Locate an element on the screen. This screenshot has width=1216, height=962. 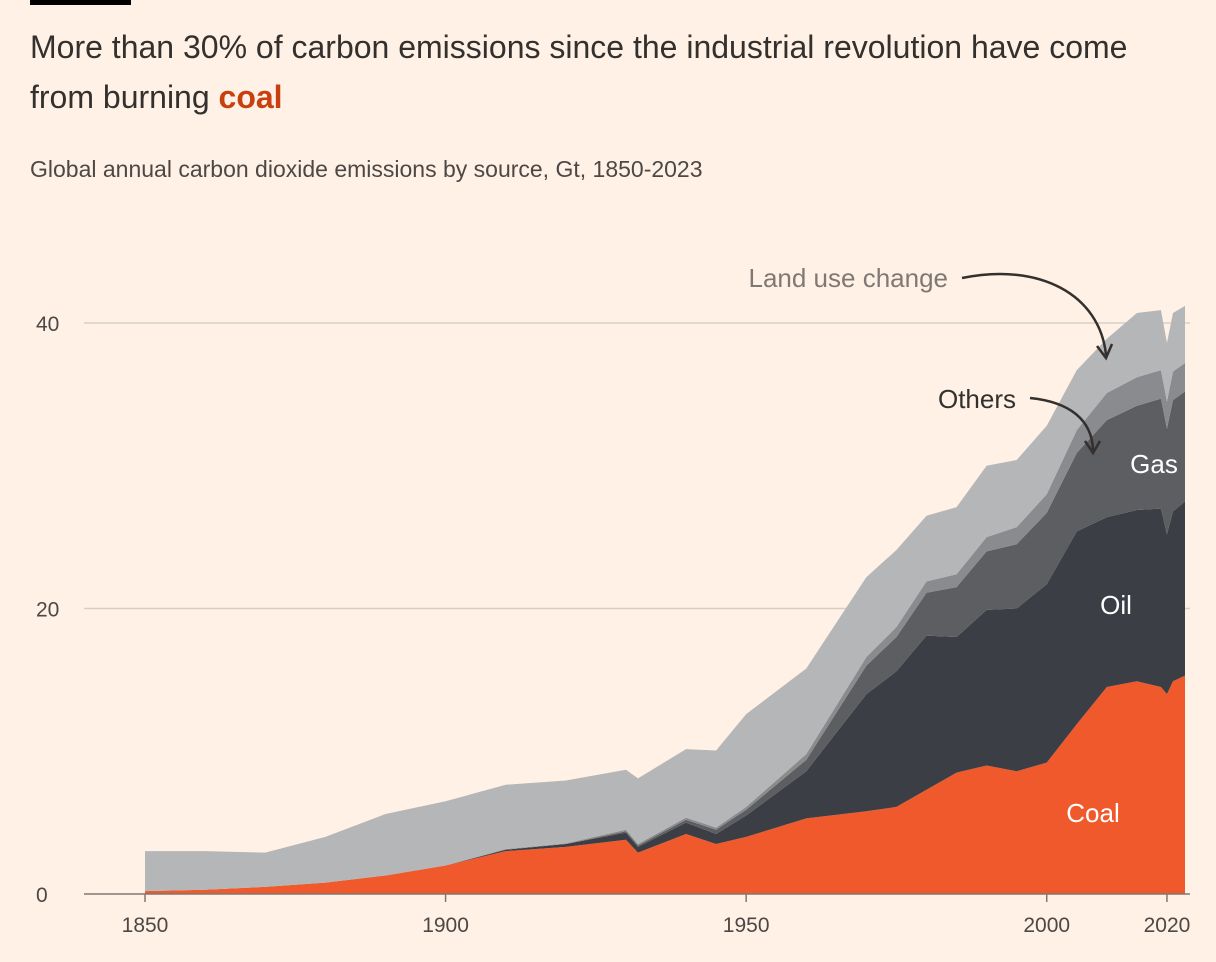
y-tick-label-40: 40 is located at coordinates (47, 324).